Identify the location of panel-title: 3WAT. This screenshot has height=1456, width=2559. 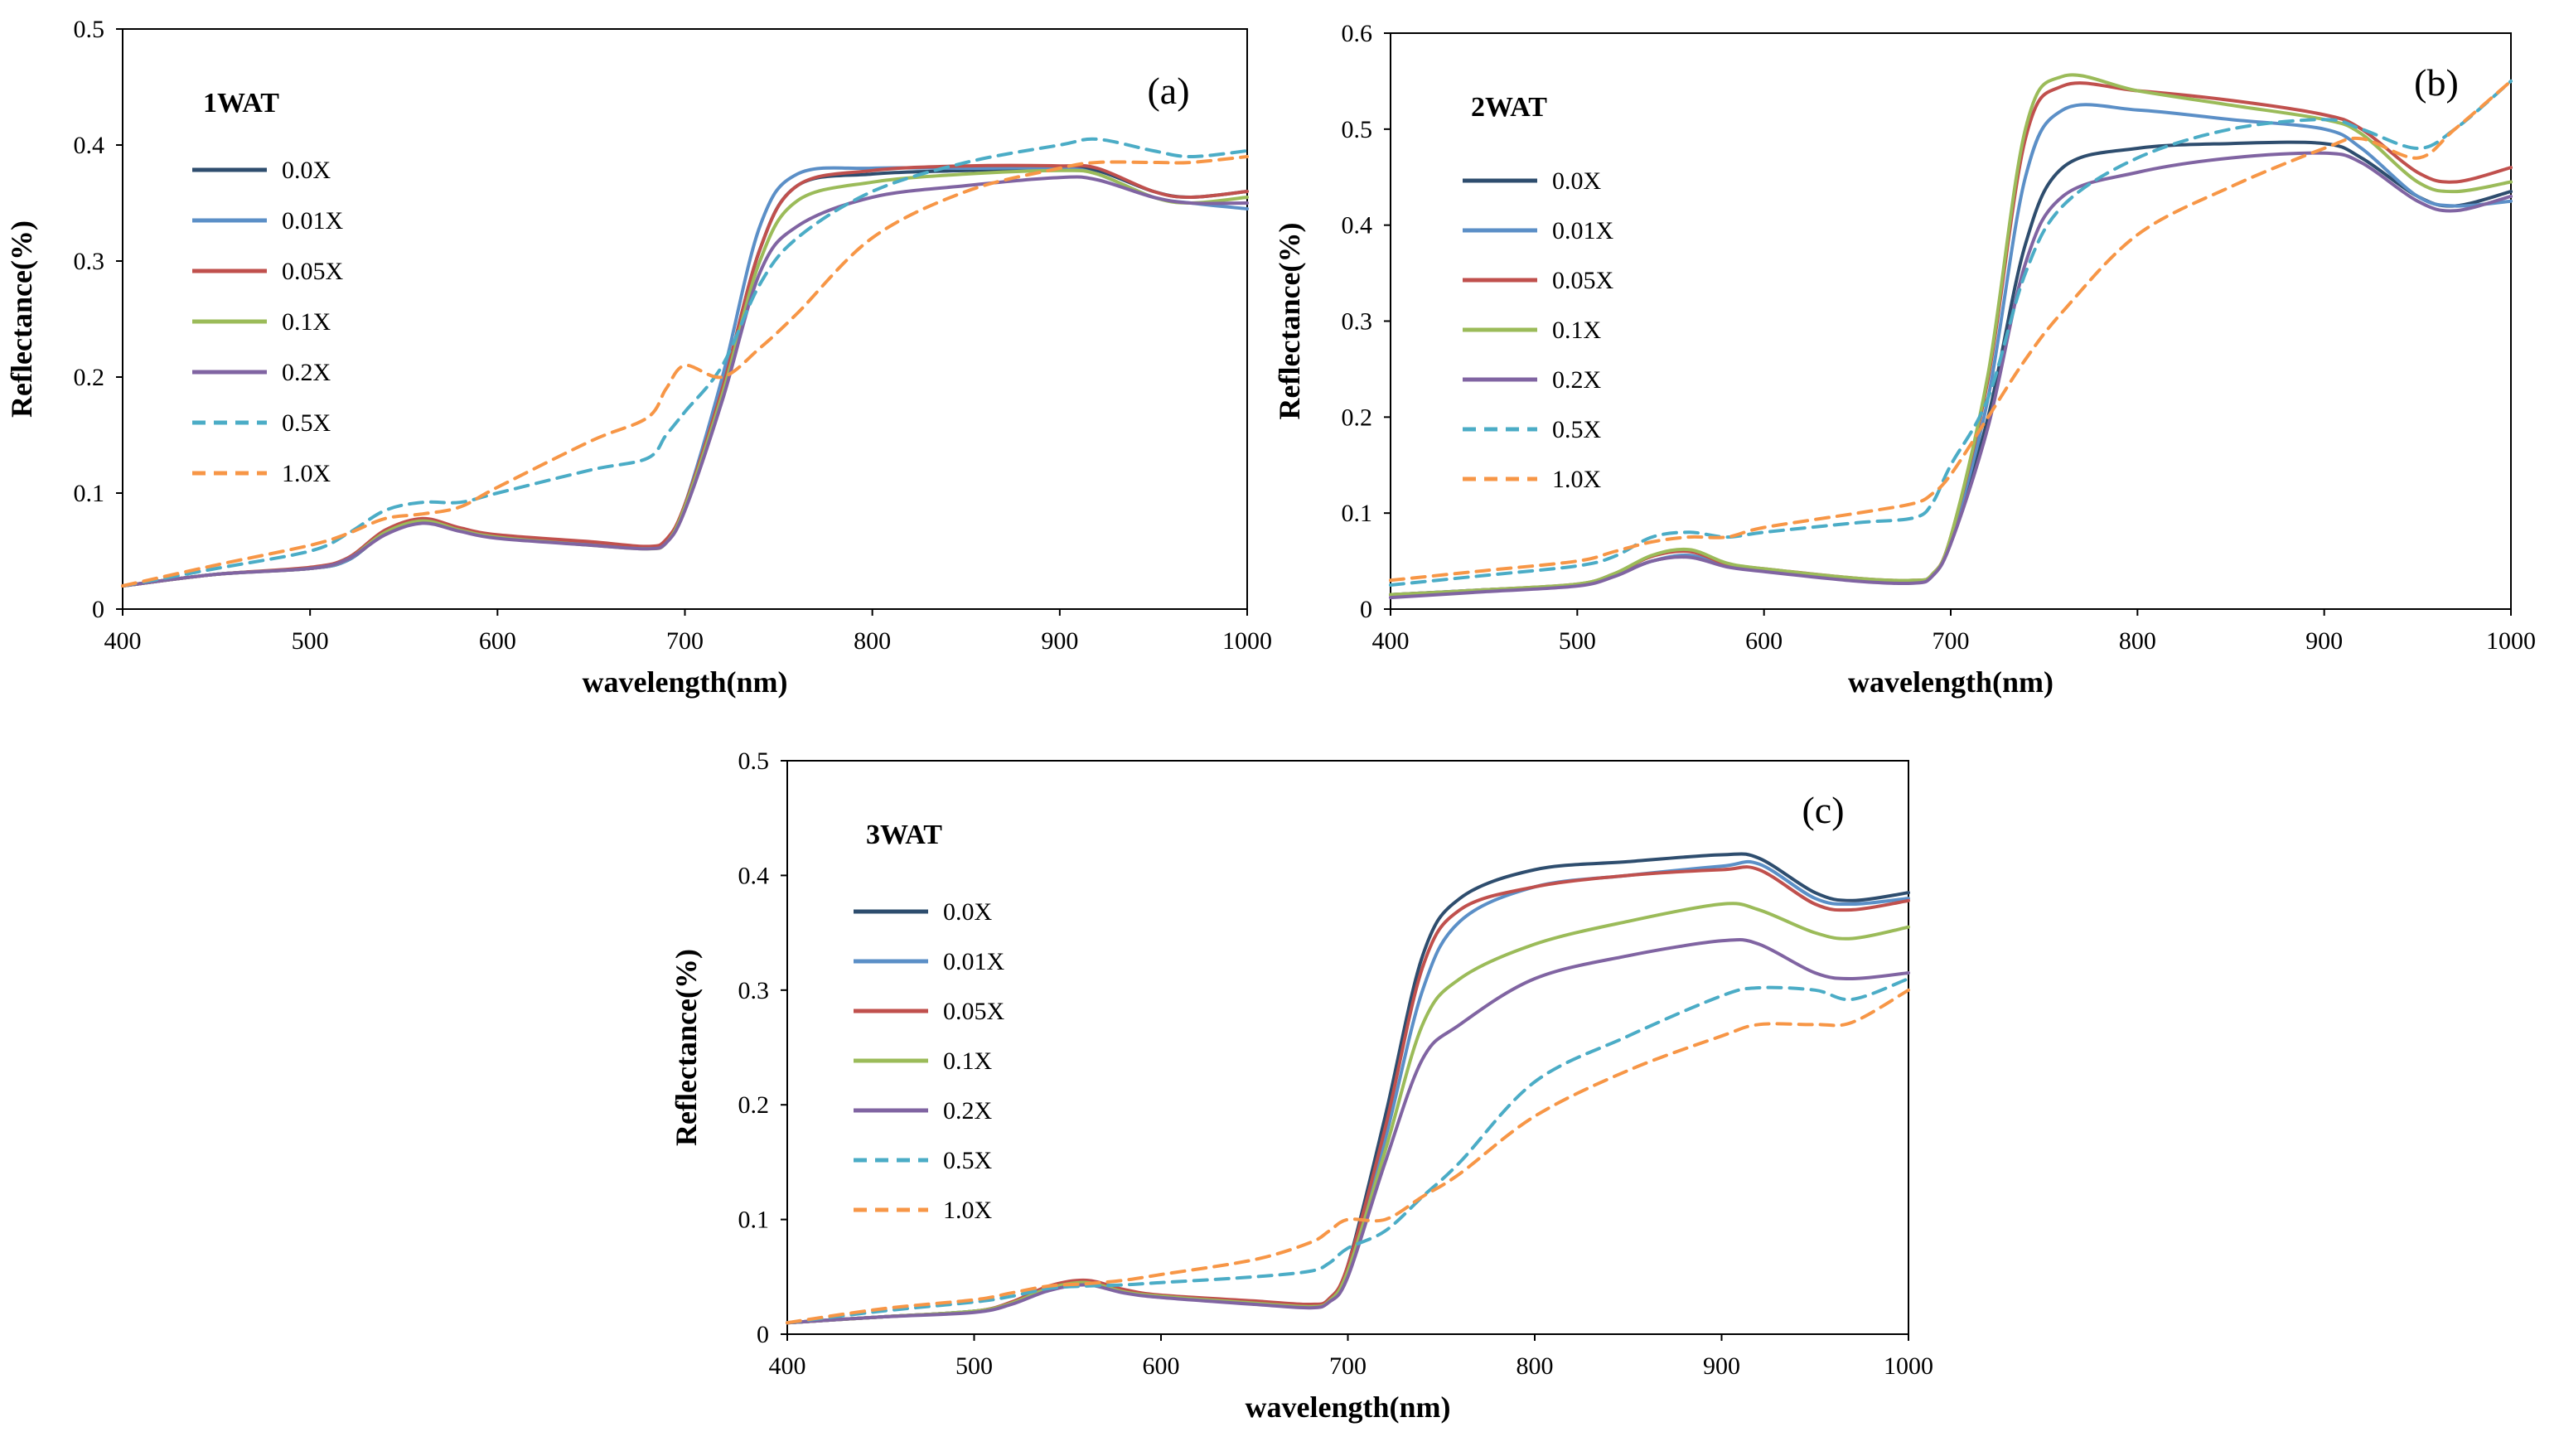
(904, 835).